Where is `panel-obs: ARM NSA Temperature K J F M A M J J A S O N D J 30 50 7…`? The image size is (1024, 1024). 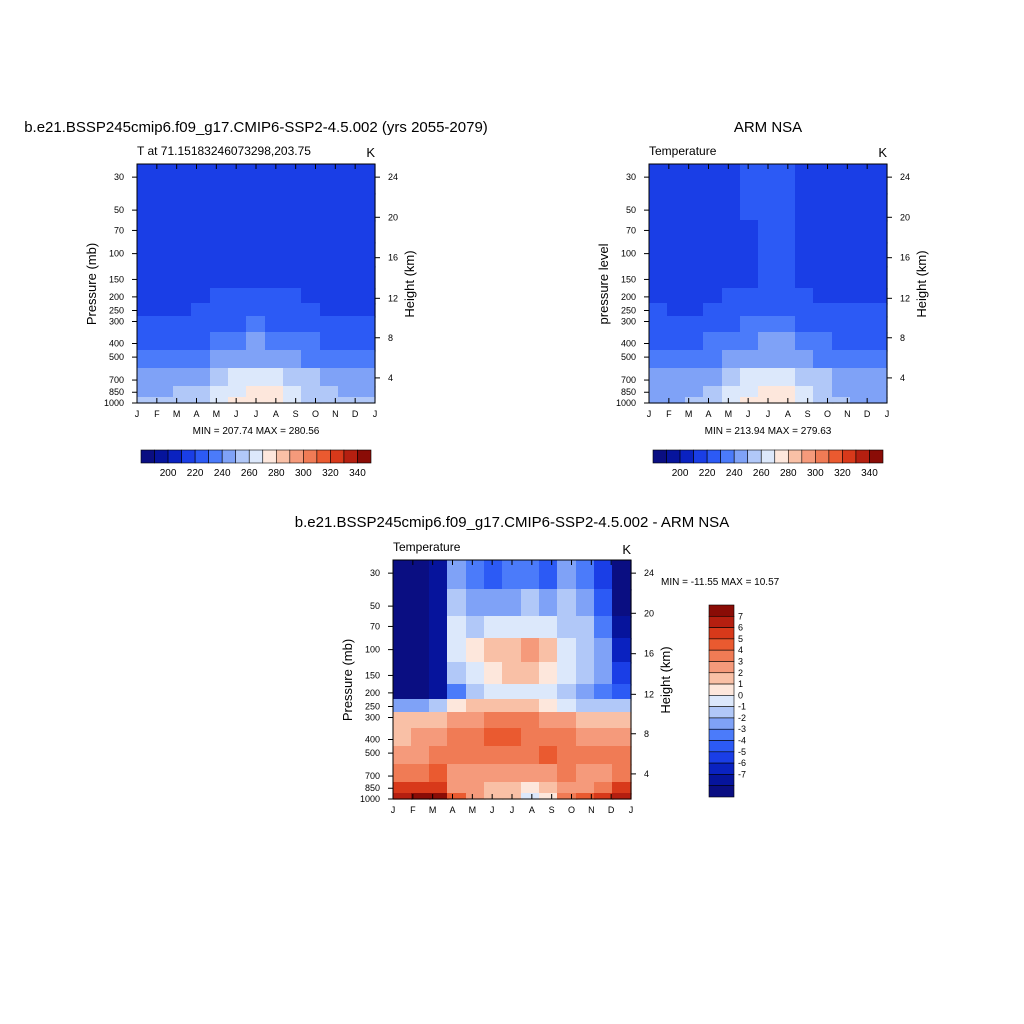 panel-obs: ARM NSA Temperature K J F M A M J J A S O N D J 30 50 7… is located at coordinates (762, 299).